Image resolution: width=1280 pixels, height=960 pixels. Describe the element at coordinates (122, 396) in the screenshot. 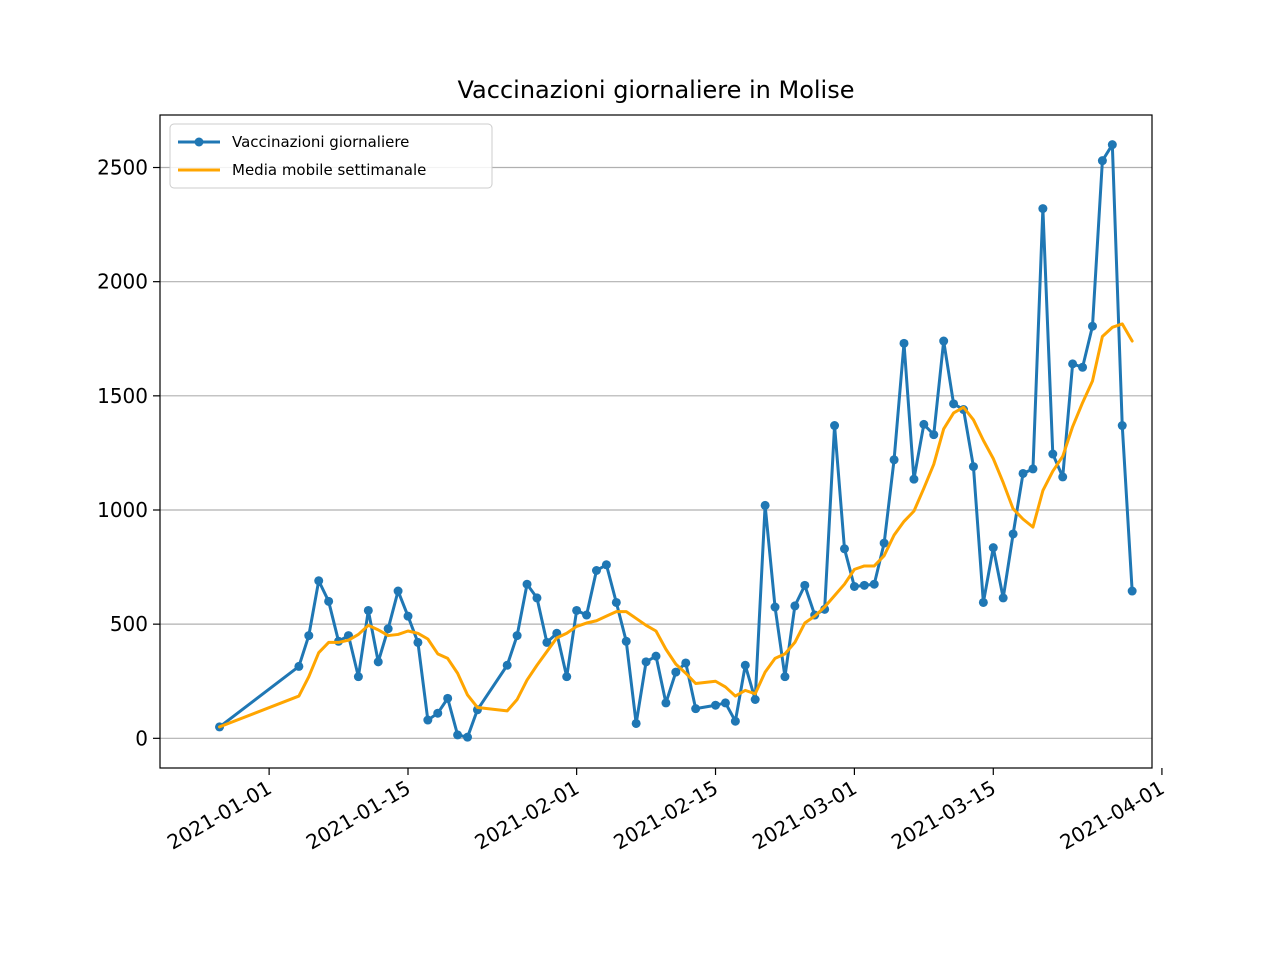

I see `y-tick-label: 1500` at that location.